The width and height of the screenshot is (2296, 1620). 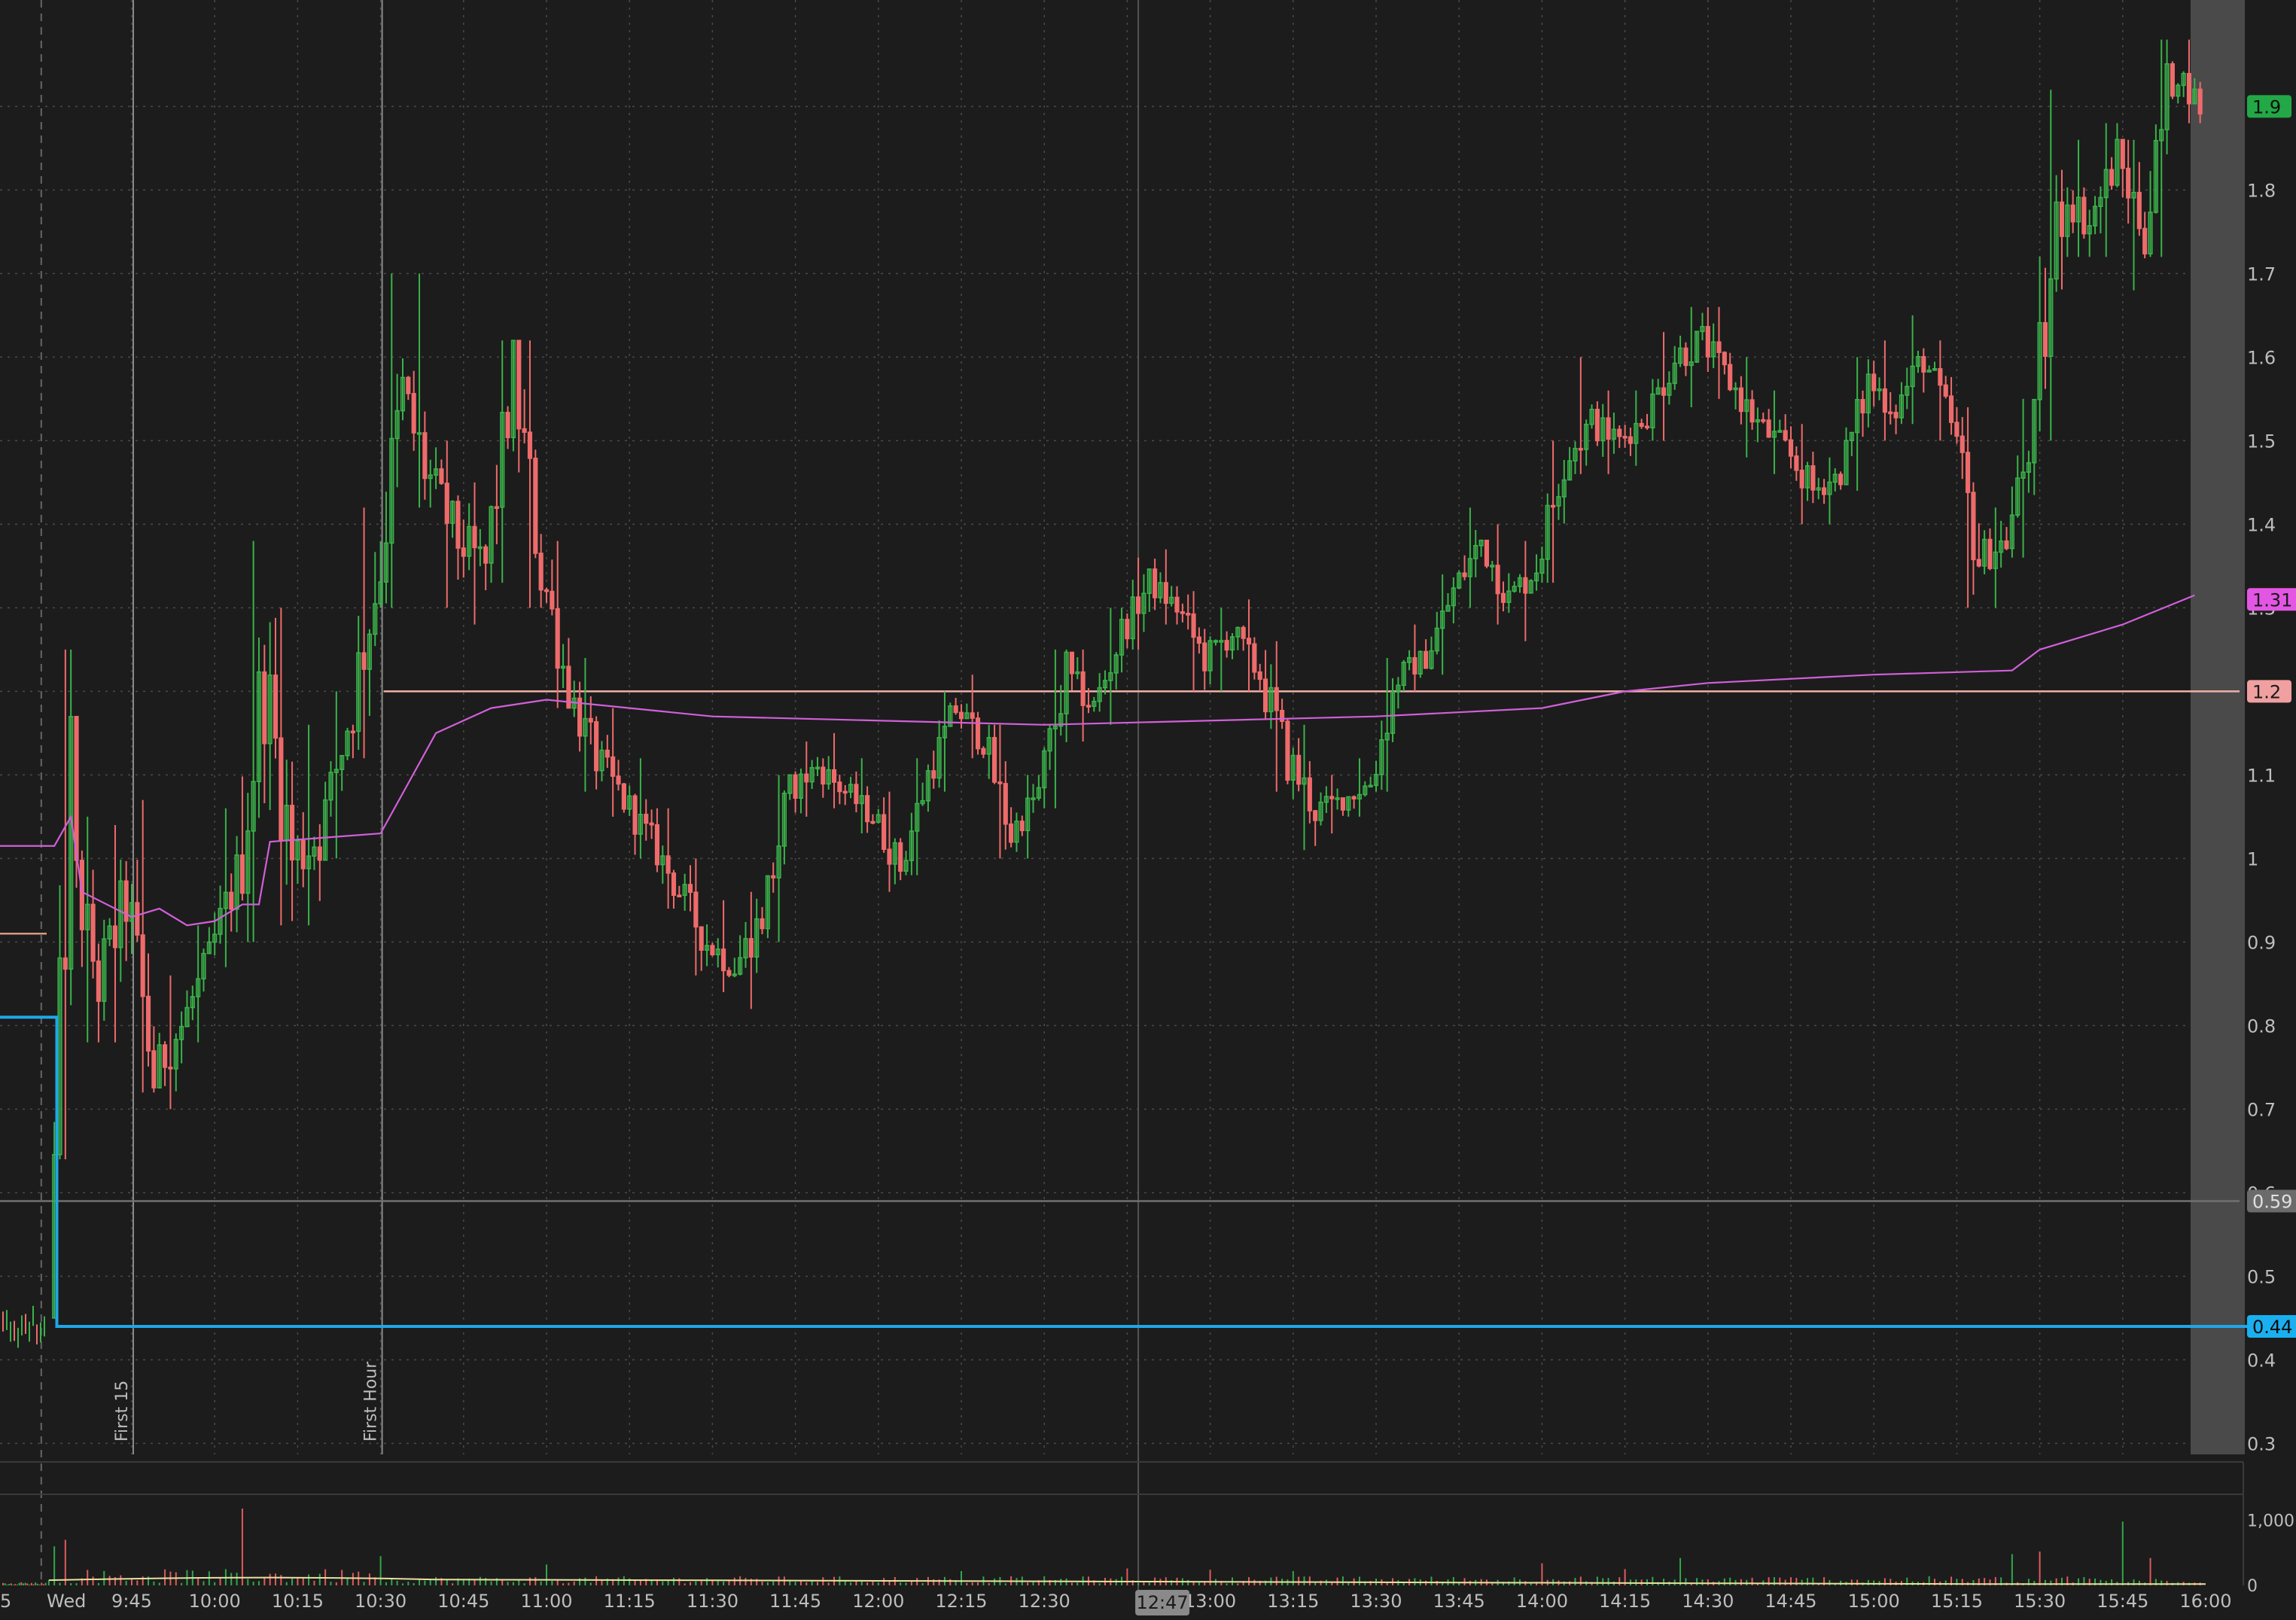 What do you see at coordinates (2261, 1360) in the screenshot?
I see `y-tick-label: 0.4` at bounding box center [2261, 1360].